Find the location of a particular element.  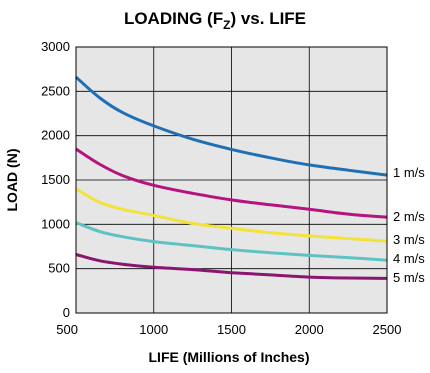

series-label-5: 5 m/s is located at coordinates (409, 277).